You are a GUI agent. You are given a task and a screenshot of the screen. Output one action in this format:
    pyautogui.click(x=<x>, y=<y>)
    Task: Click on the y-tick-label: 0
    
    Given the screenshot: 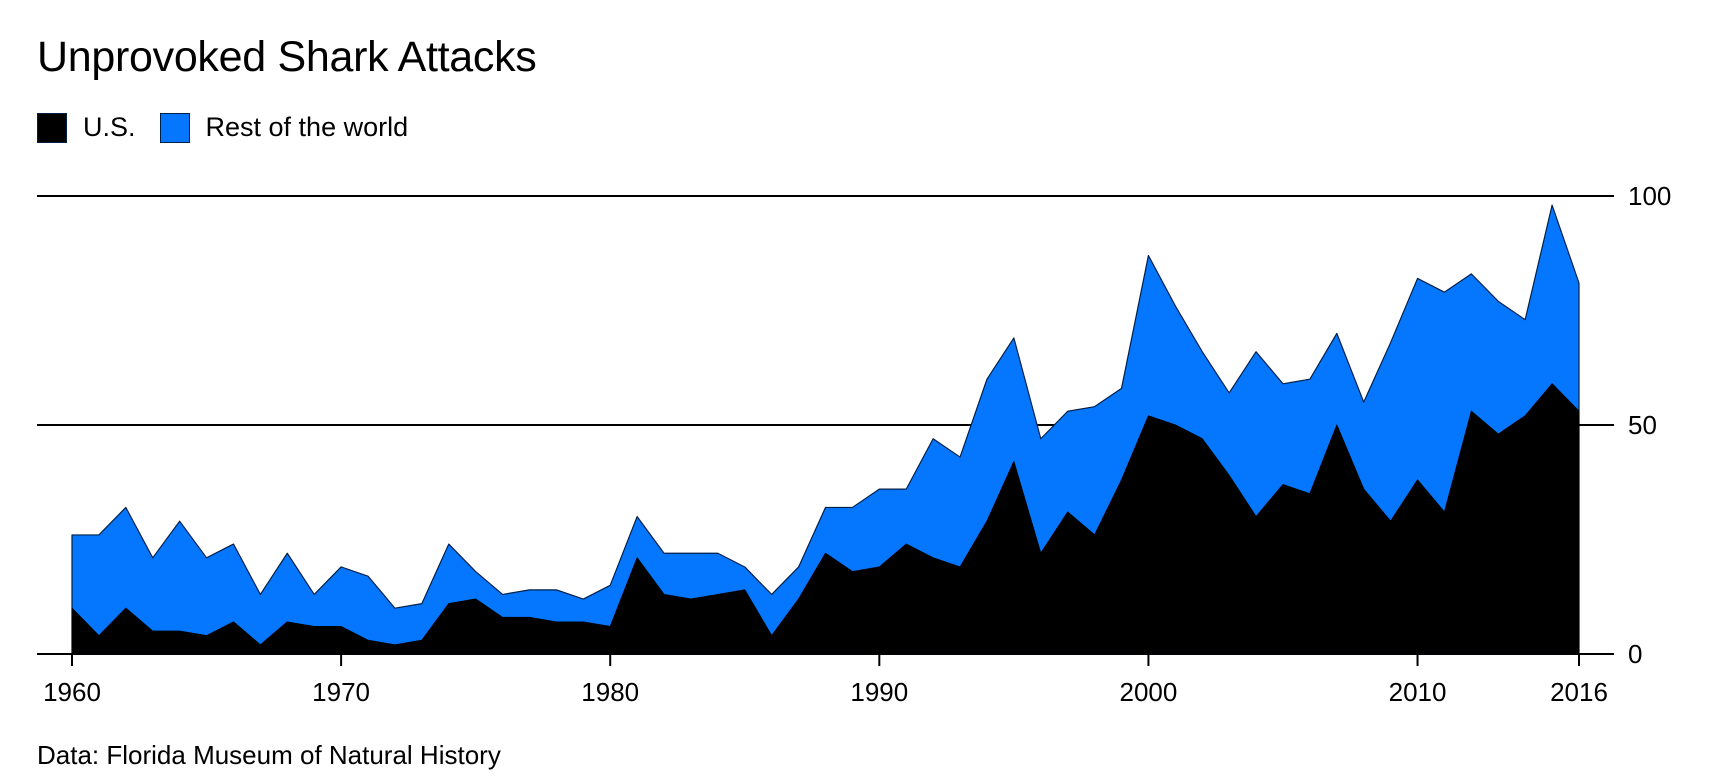 What is the action you would take?
    pyautogui.click(x=1635, y=654)
    